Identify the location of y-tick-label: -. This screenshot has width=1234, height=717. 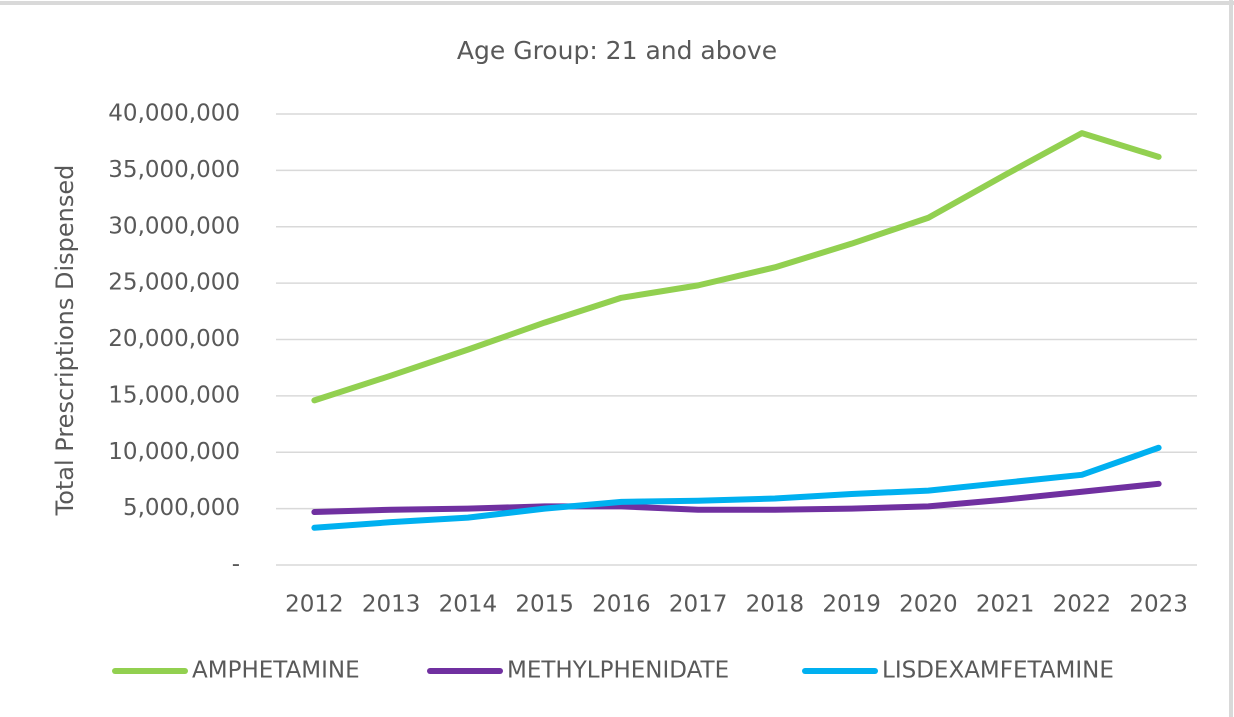
(236, 565).